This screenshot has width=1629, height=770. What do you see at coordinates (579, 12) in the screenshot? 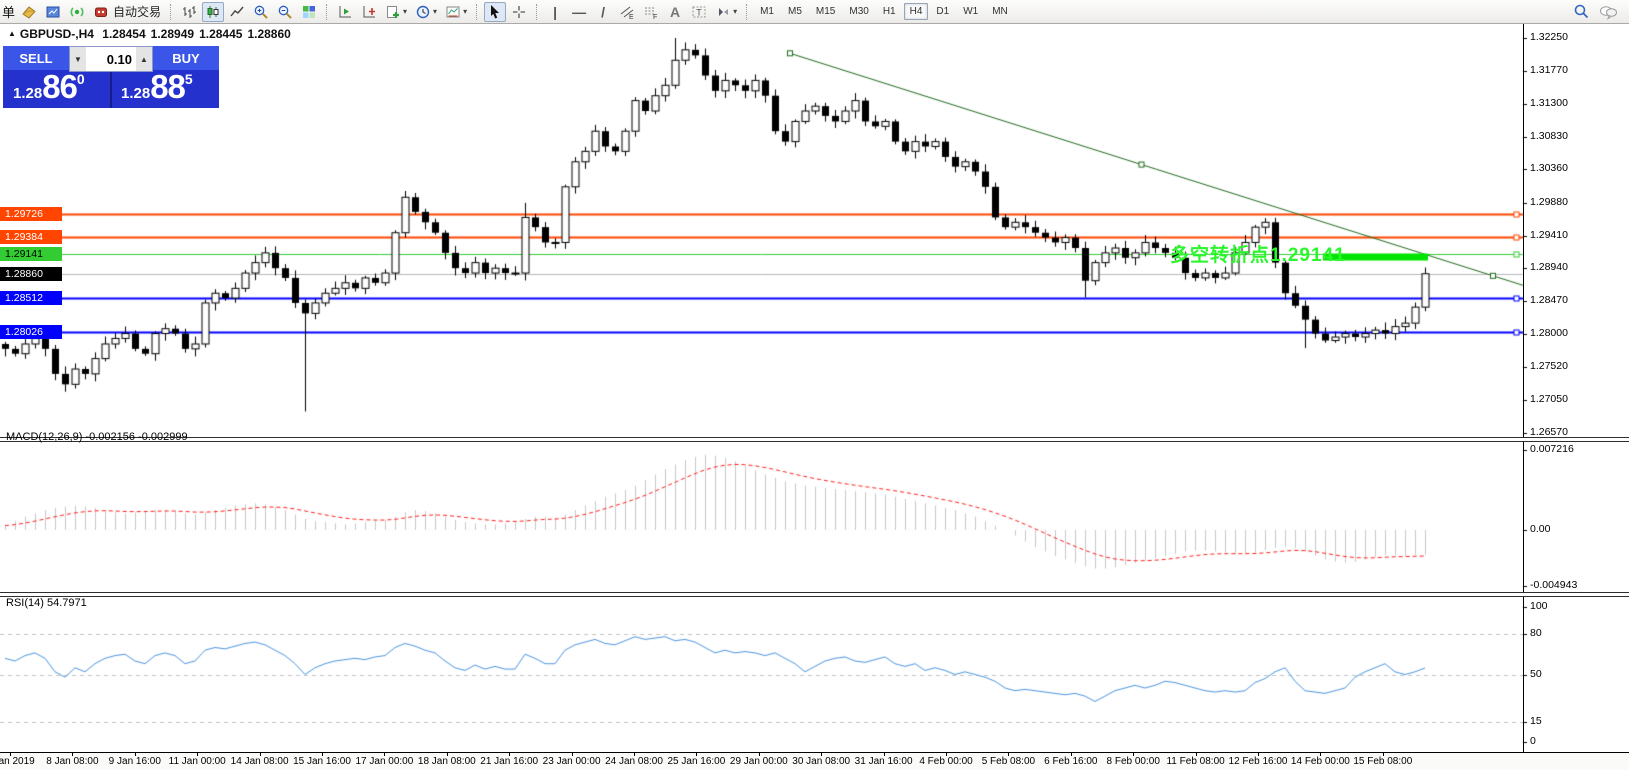
I see `horizontal-line-icon: —` at bounding box center [579, 12].